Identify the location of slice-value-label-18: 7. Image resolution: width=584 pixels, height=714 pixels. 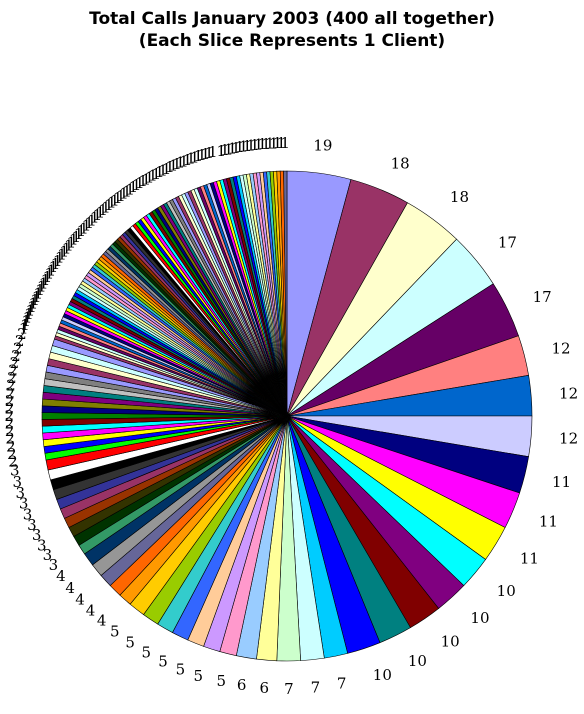
(316, 688).